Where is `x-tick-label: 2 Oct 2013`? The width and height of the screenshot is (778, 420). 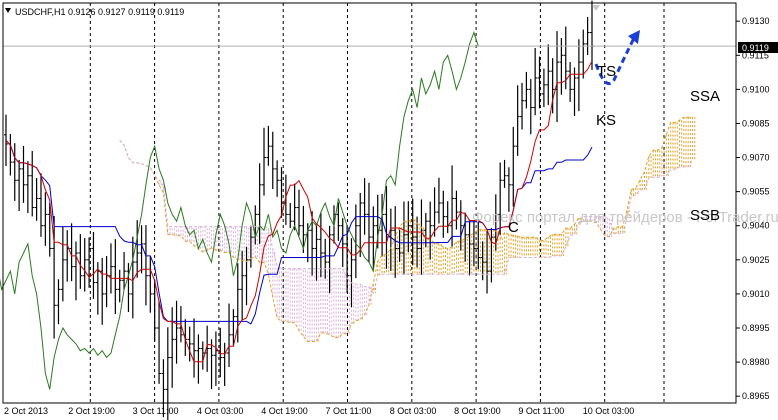 x-tick-label: 2 Oct 2013 is located at coordinates (26, 411).